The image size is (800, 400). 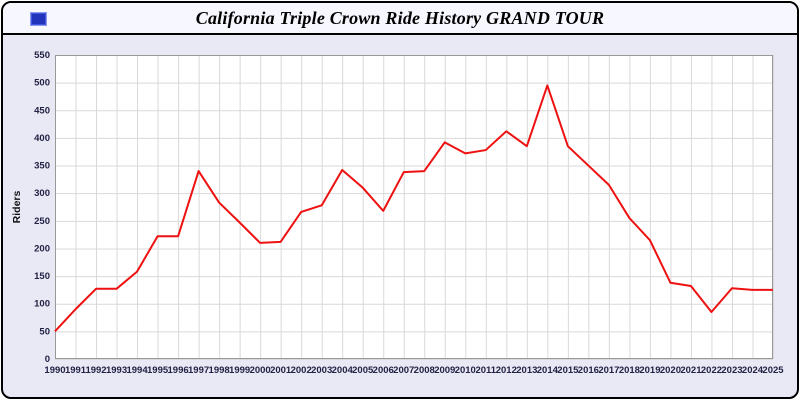 What do you see at coordinates (219, 370) in the screenshot?
I see `svg-text: 1998` at bounding box center [219, 370].